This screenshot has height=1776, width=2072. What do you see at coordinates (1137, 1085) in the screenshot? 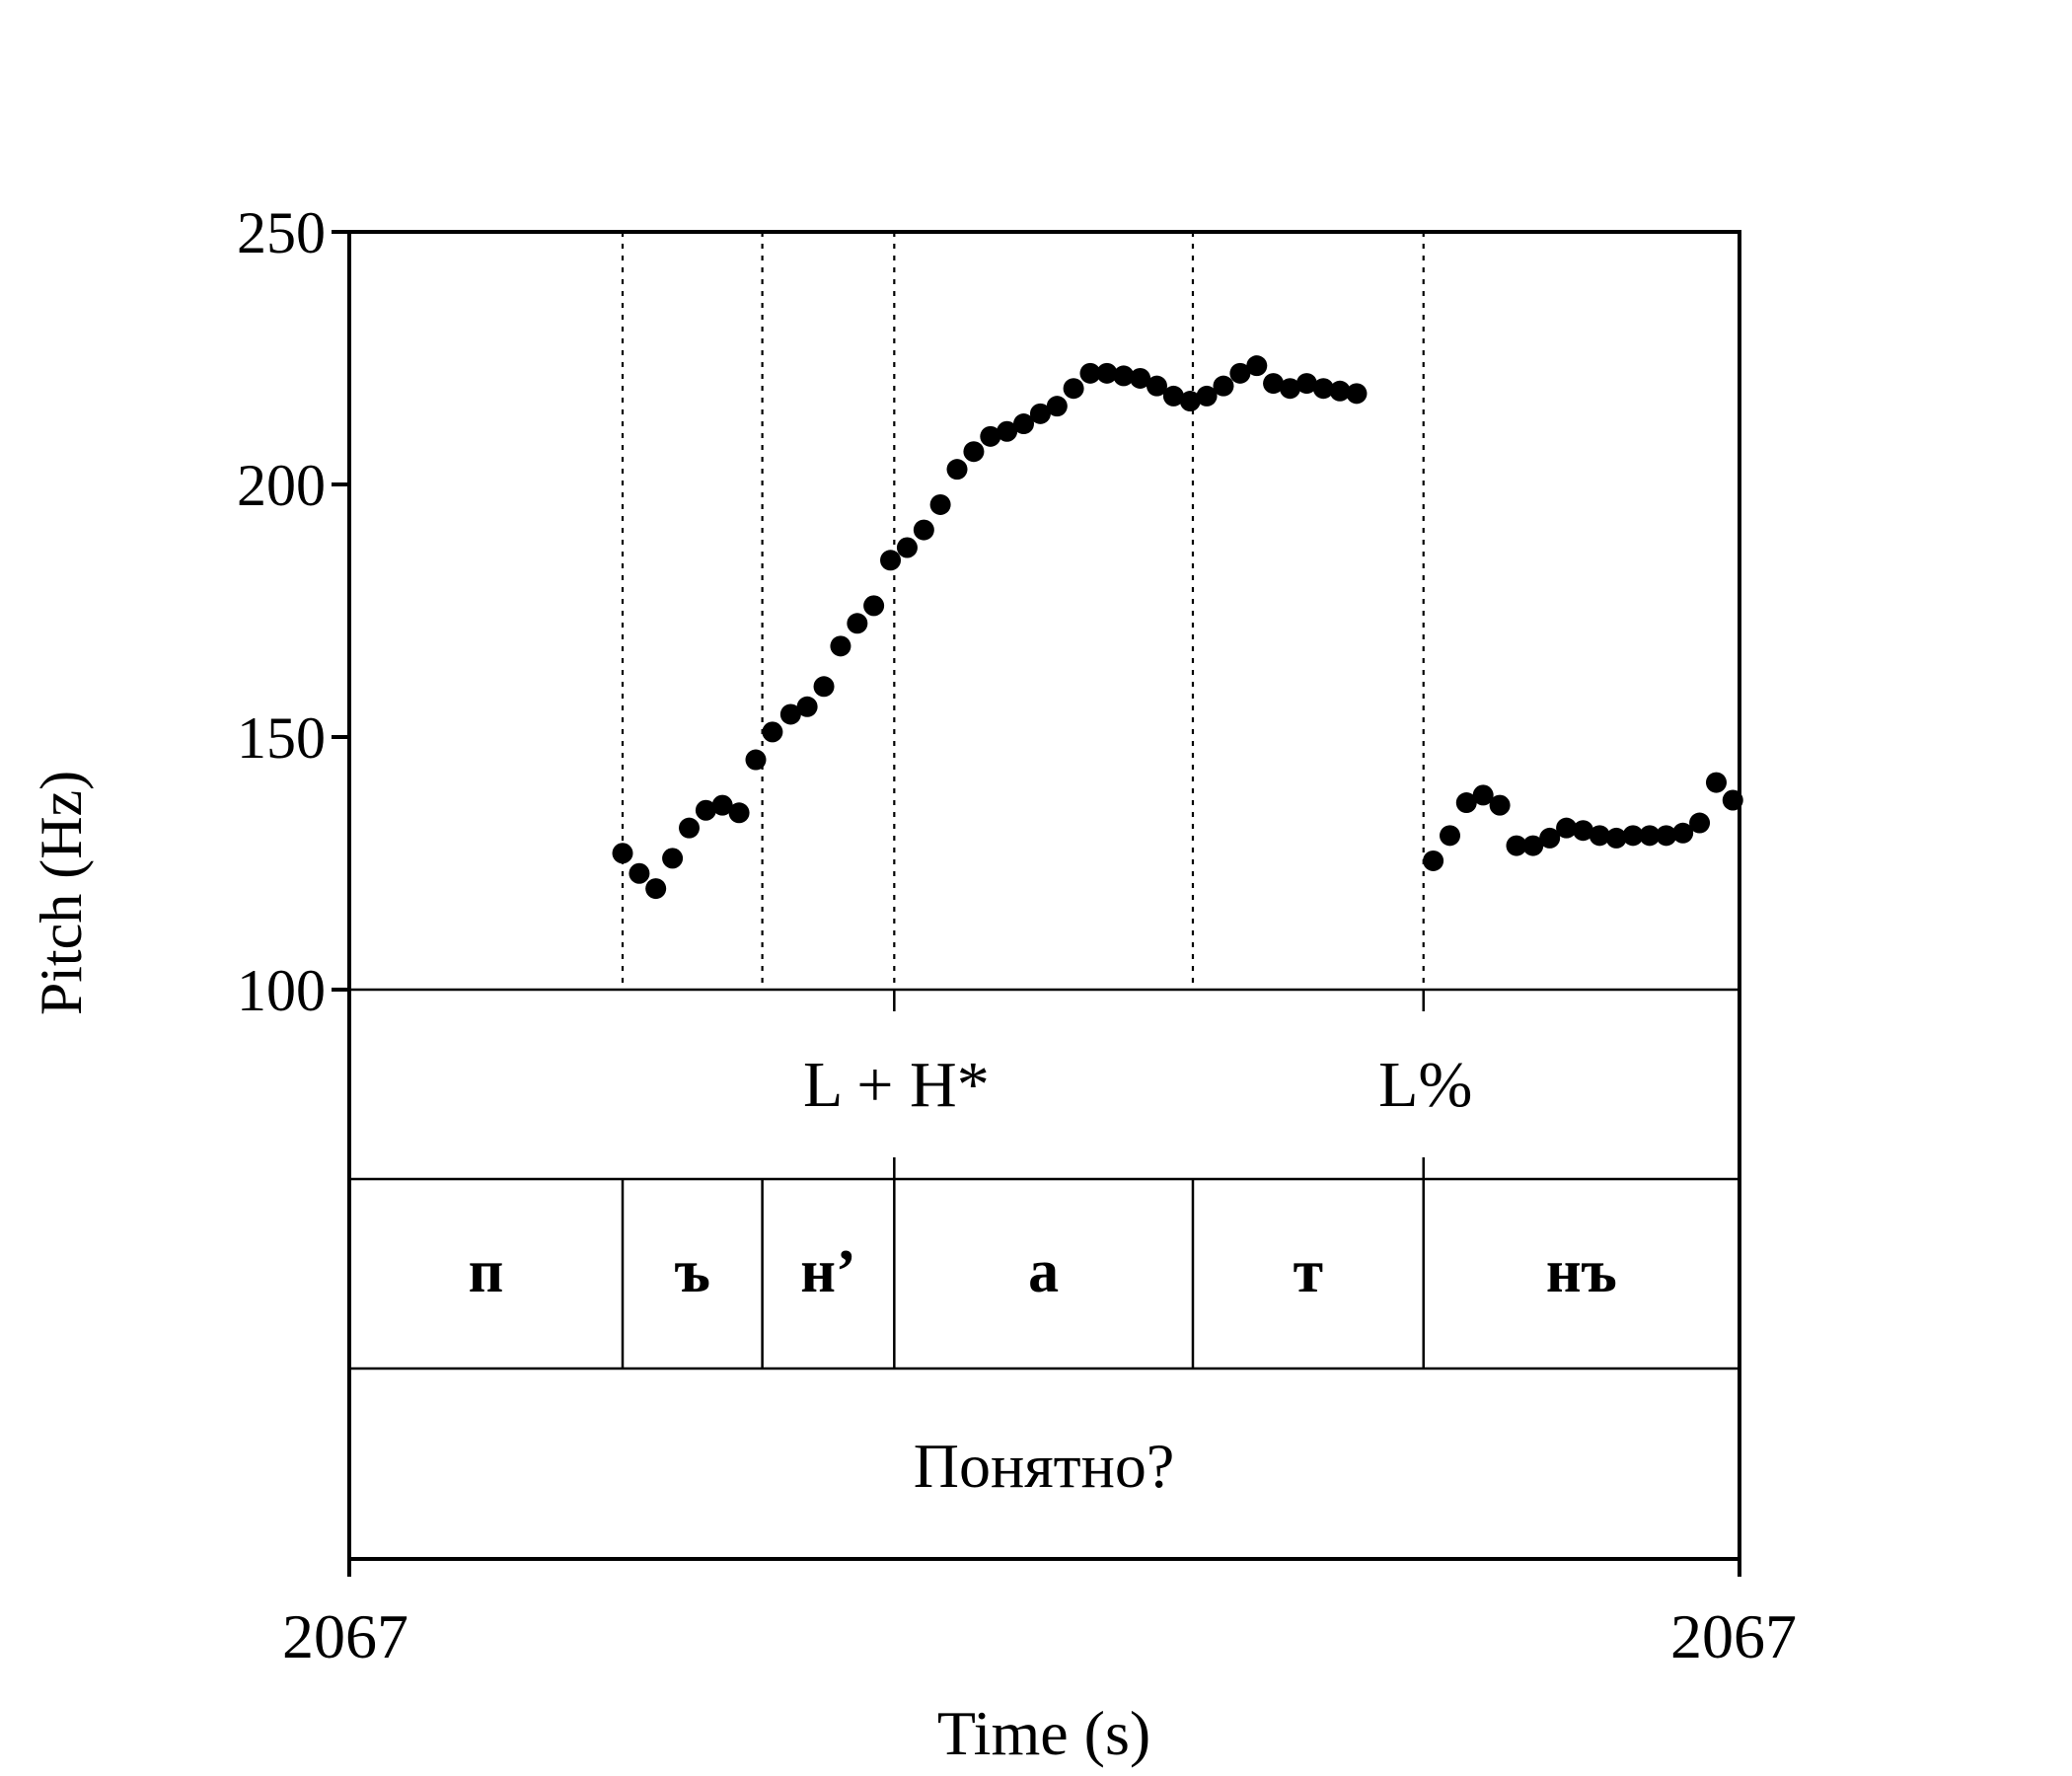
I see `tone-tier: L + H* L%` at bounding box center [1137, 1085].